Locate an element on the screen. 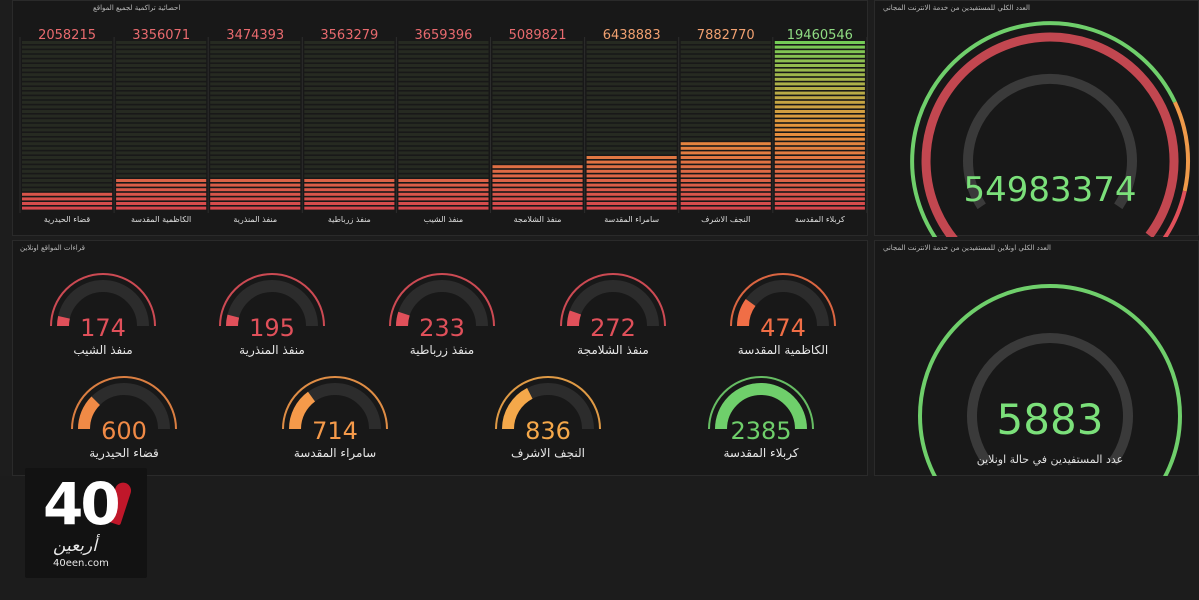 The image size is (1199, 600). bar-category-label: قضاء الحيدرية is located at coordinates (67, 219).